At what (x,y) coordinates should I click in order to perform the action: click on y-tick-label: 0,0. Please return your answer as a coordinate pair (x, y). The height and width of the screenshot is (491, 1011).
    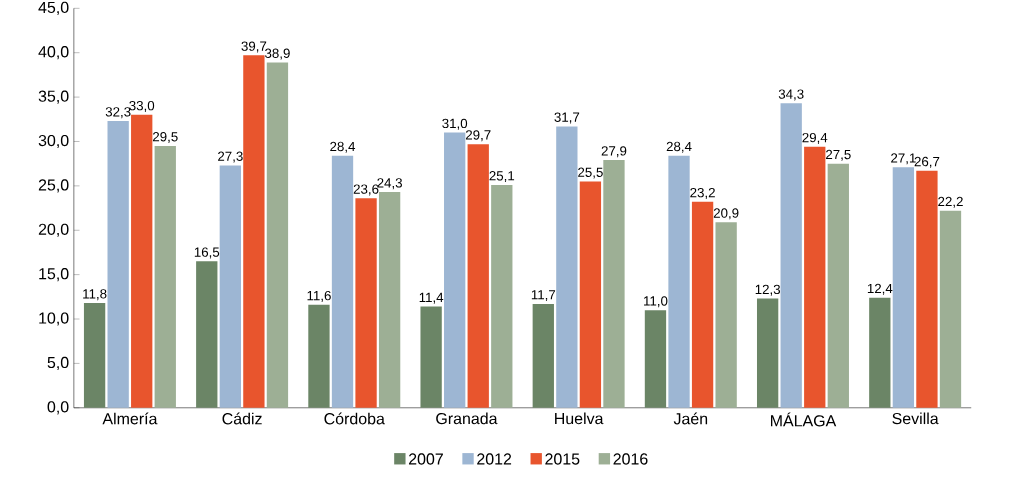
    Looking at the image, I should click on (58, 408).